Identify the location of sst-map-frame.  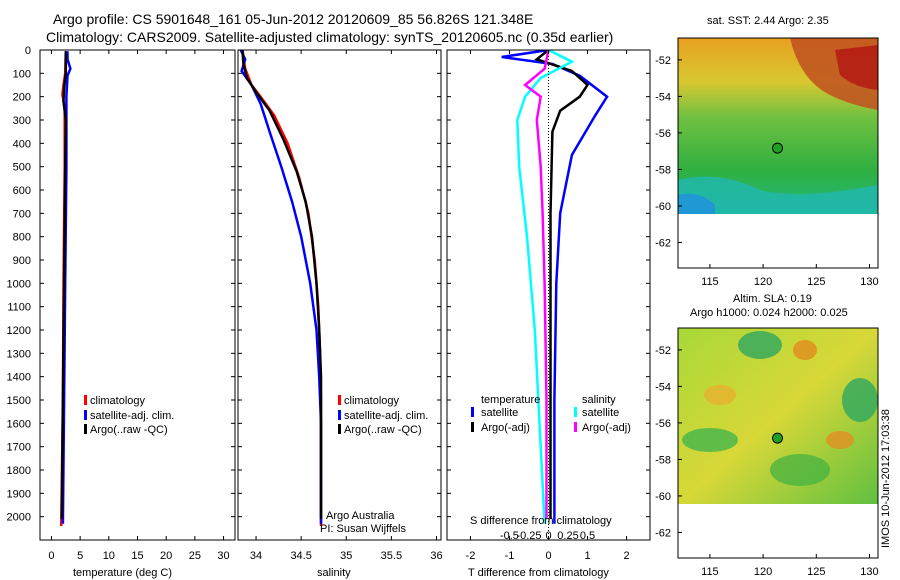
(778, 153).